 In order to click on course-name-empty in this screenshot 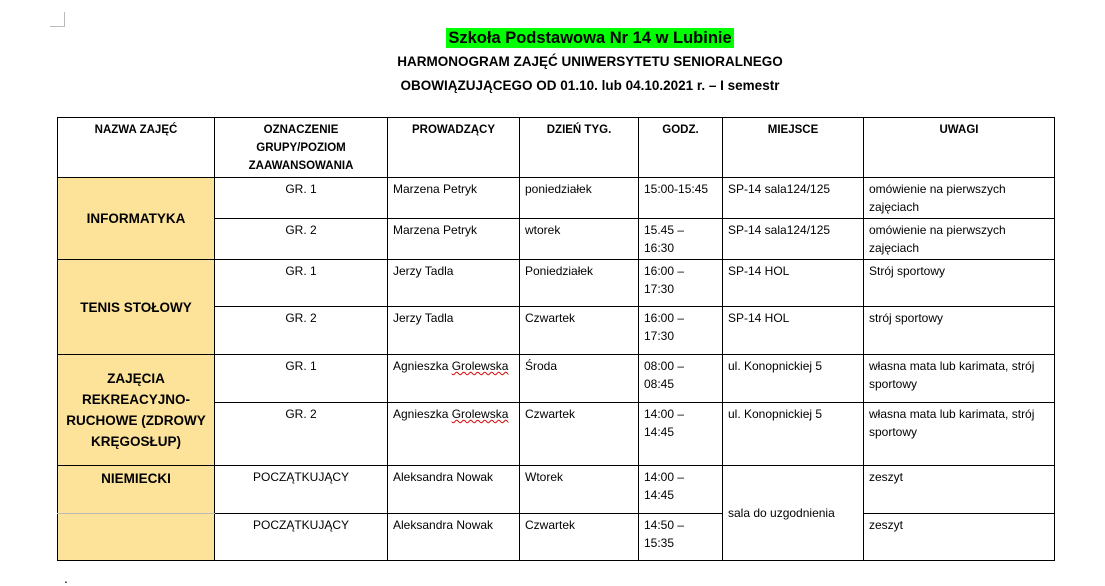, I will do `click(136, 537)`.